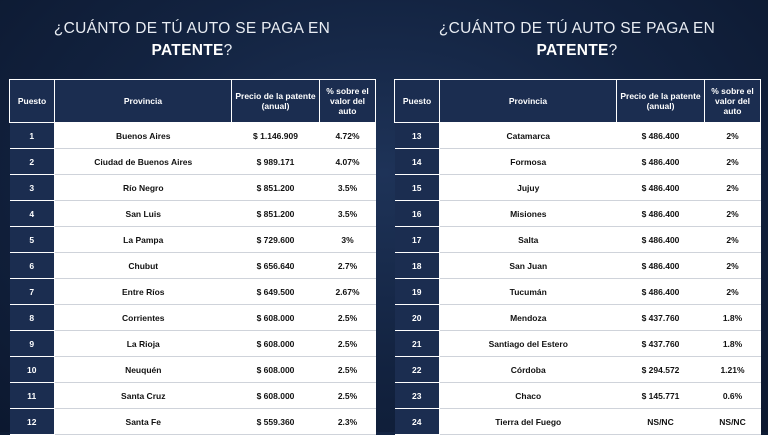  What do you see at coordinates (347, 421) in the screenshot?
I see `cell-percent: 2.3%` at bounding box center [347, 421].